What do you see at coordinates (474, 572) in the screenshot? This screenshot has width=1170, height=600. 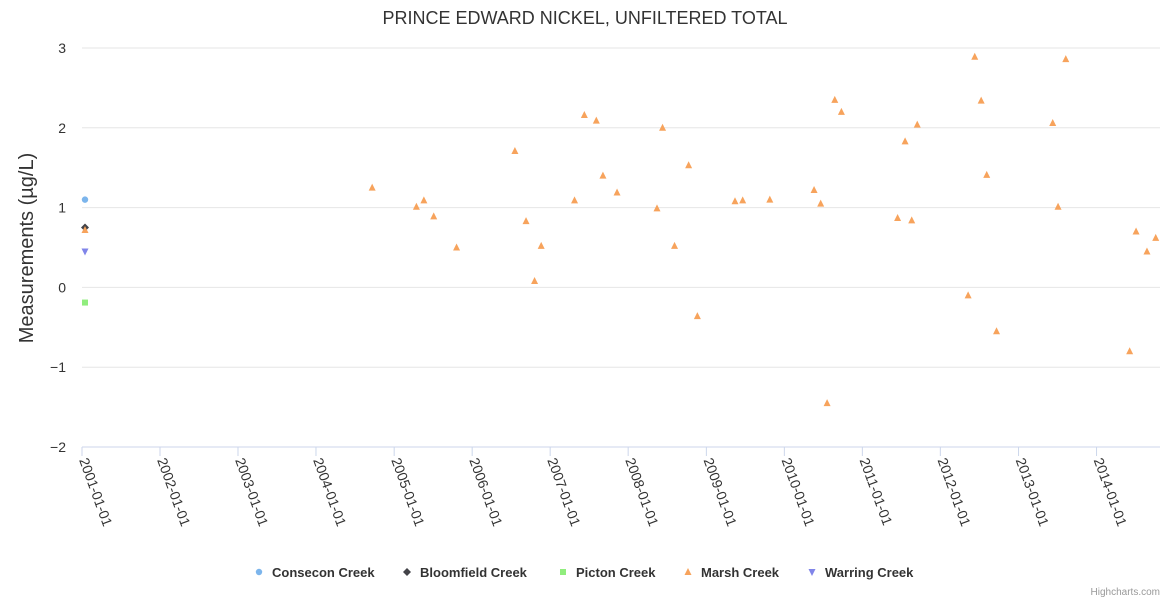 I see `legend-label: Bloomfield Creek` at bounding box center [474, 572].